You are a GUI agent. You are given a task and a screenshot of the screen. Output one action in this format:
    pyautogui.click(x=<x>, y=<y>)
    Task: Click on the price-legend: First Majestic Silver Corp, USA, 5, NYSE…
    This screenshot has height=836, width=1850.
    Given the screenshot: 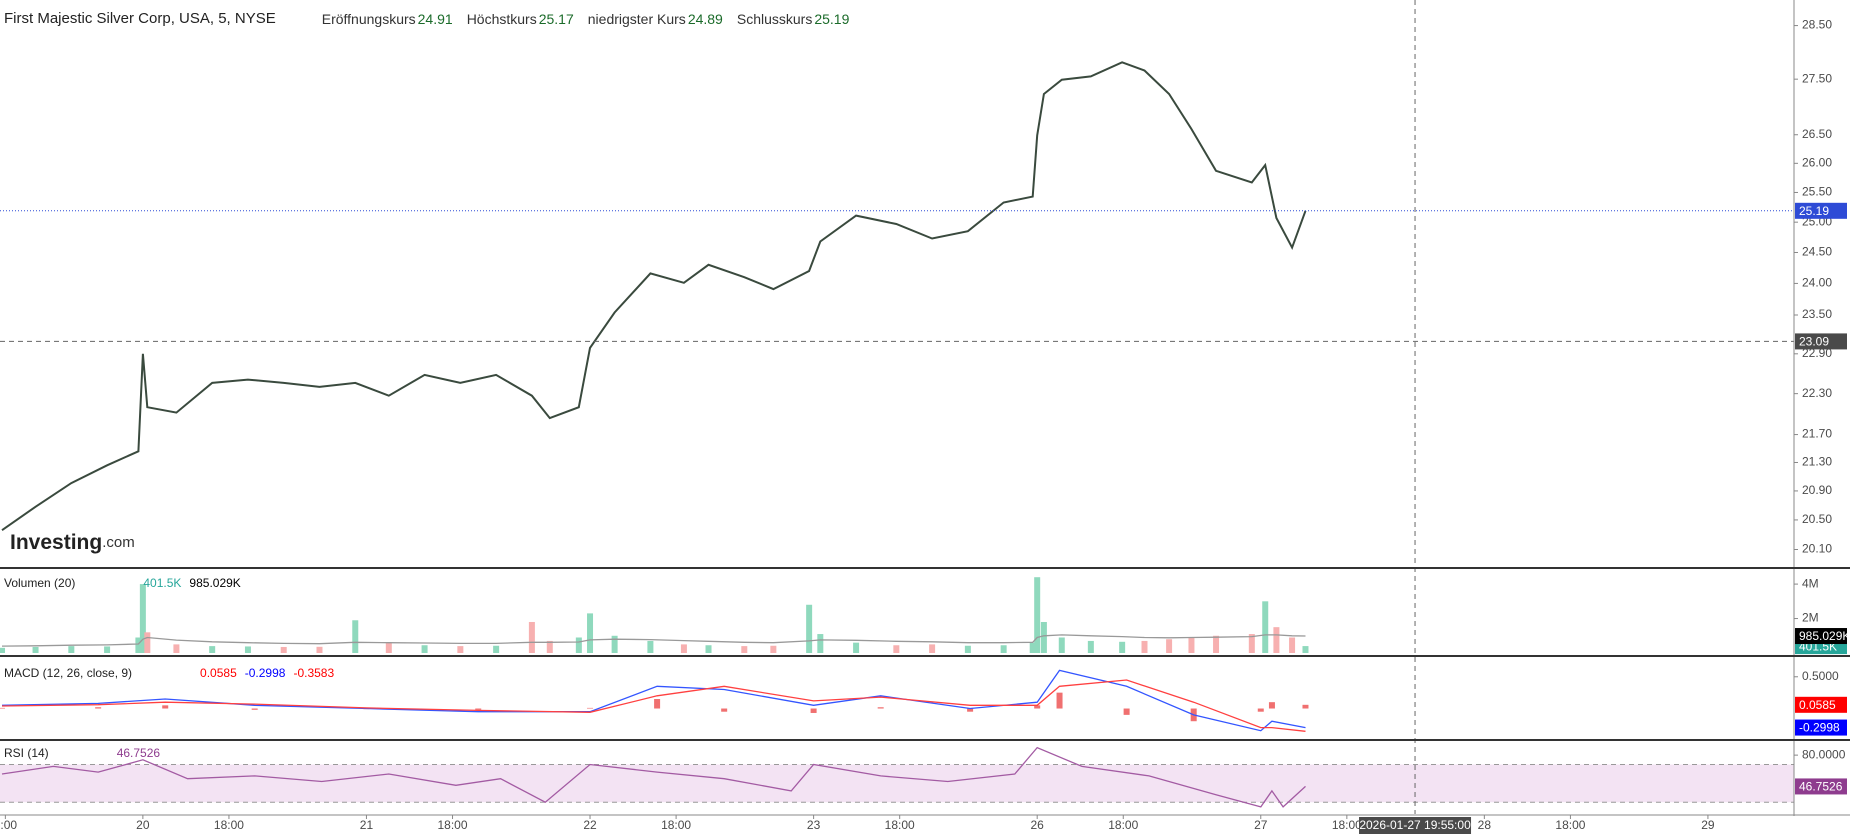 What is the action you would take?
    pyautogui.click(x=430, y=18)
    